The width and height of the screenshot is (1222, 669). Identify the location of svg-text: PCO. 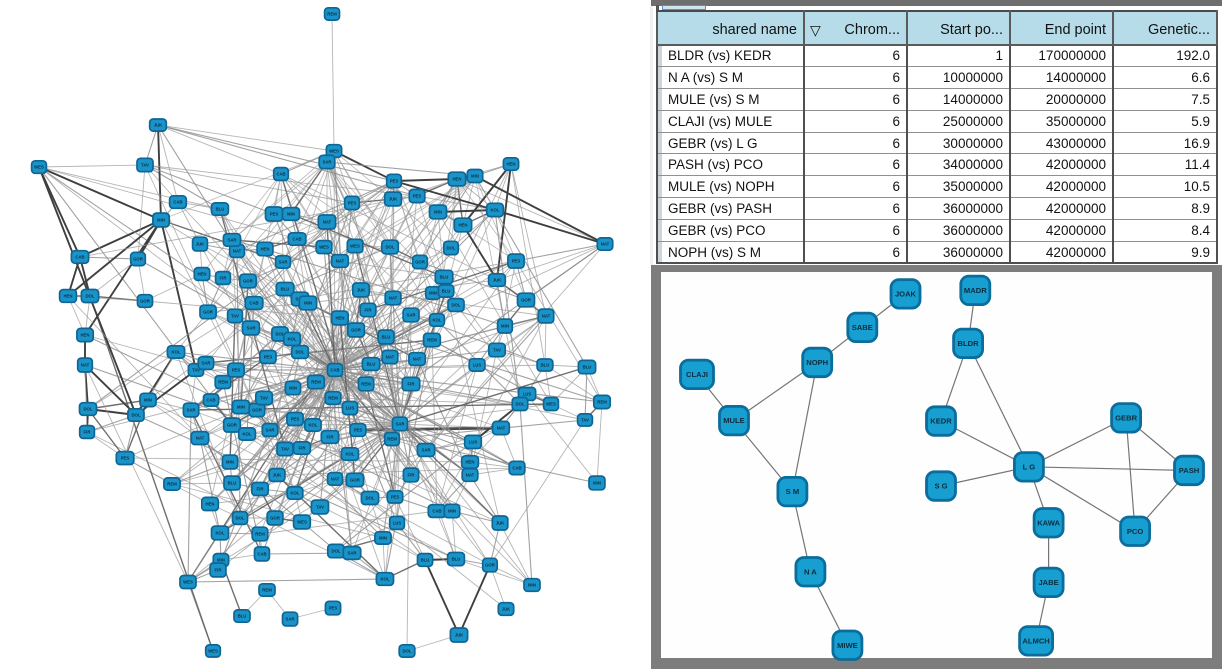
(1135, 531).